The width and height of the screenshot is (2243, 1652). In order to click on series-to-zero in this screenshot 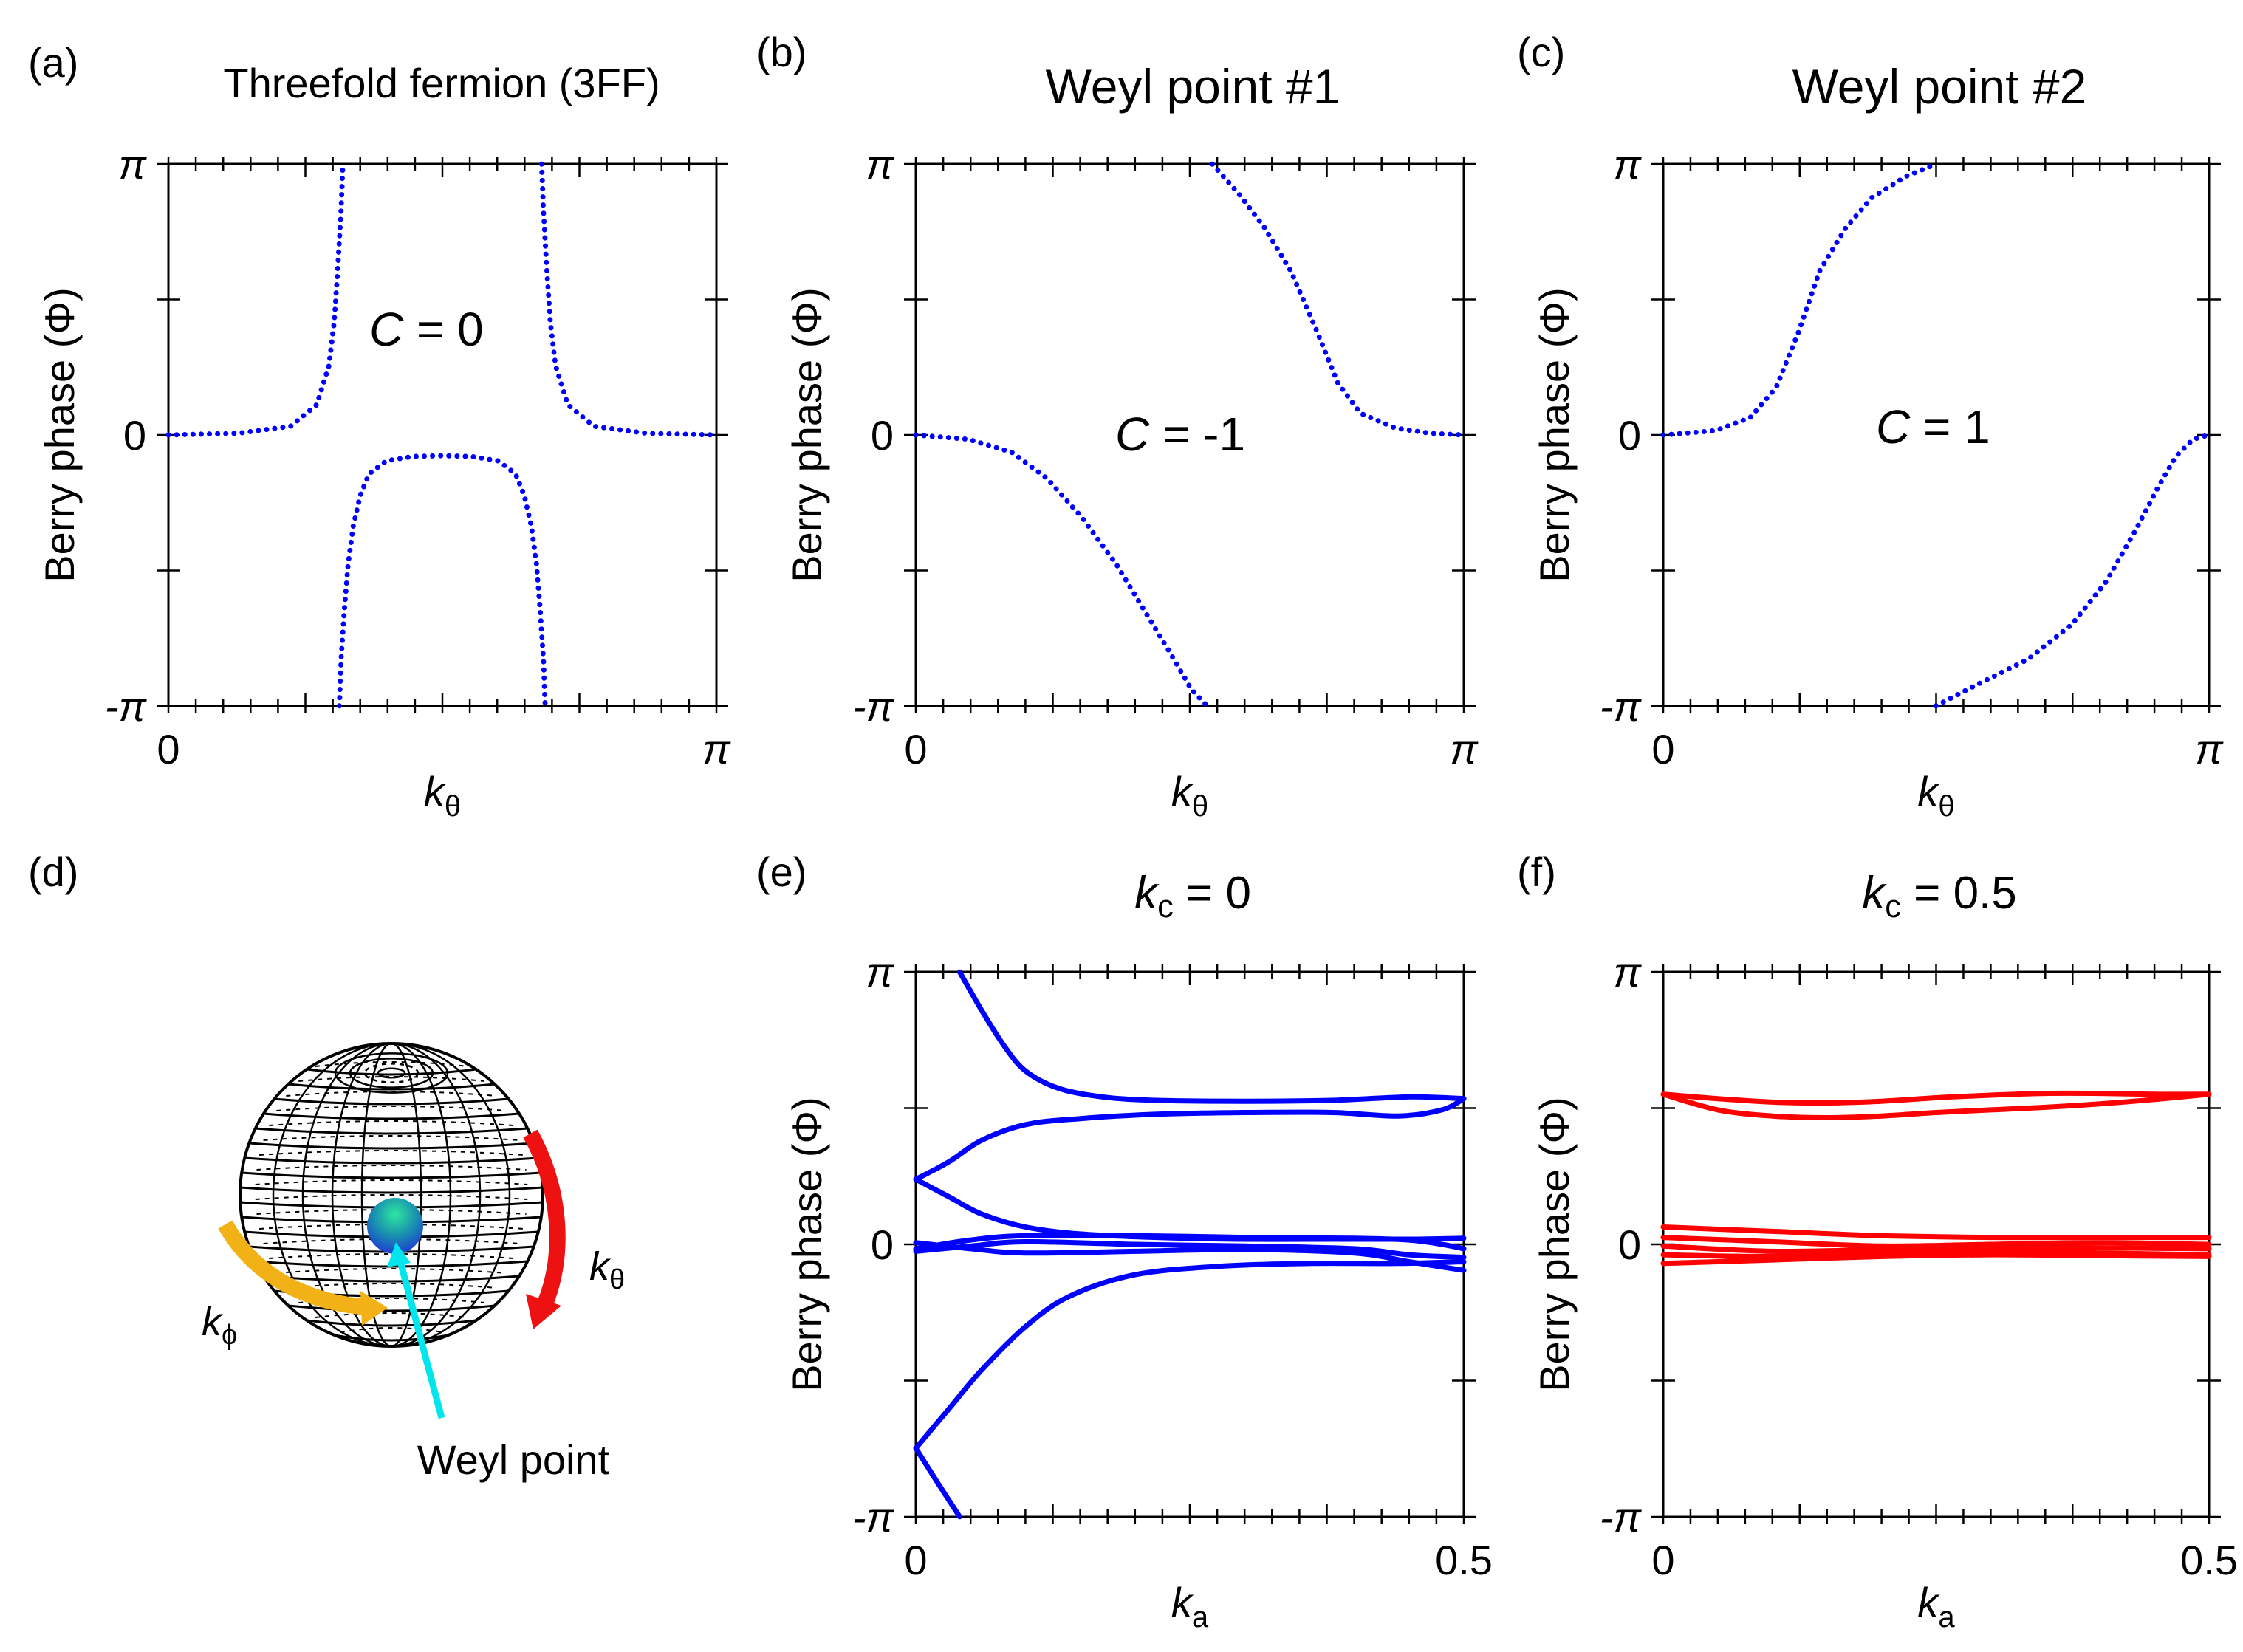, I will do `click(1190, 1209)`.